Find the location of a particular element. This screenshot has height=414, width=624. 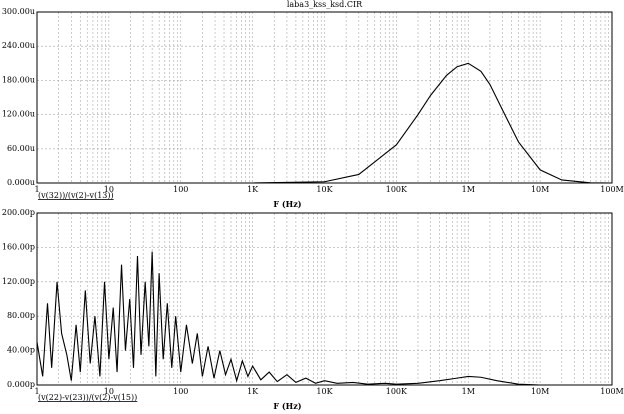

y-tick-label: 160.00p is located at coordinates (18, 246).